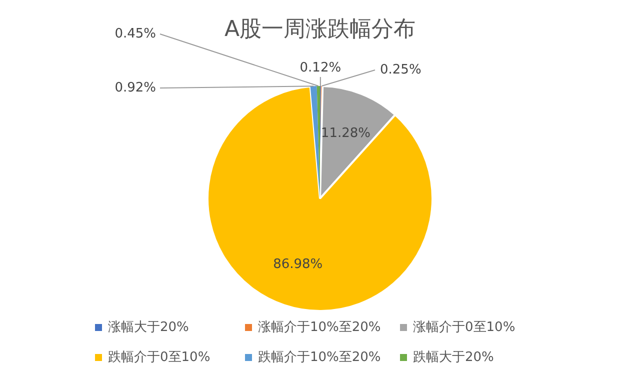 The height and width of the screenshot is (385, 640). I want to click on legend-label: 涨幅介于10%至20%, so click(319, 327).